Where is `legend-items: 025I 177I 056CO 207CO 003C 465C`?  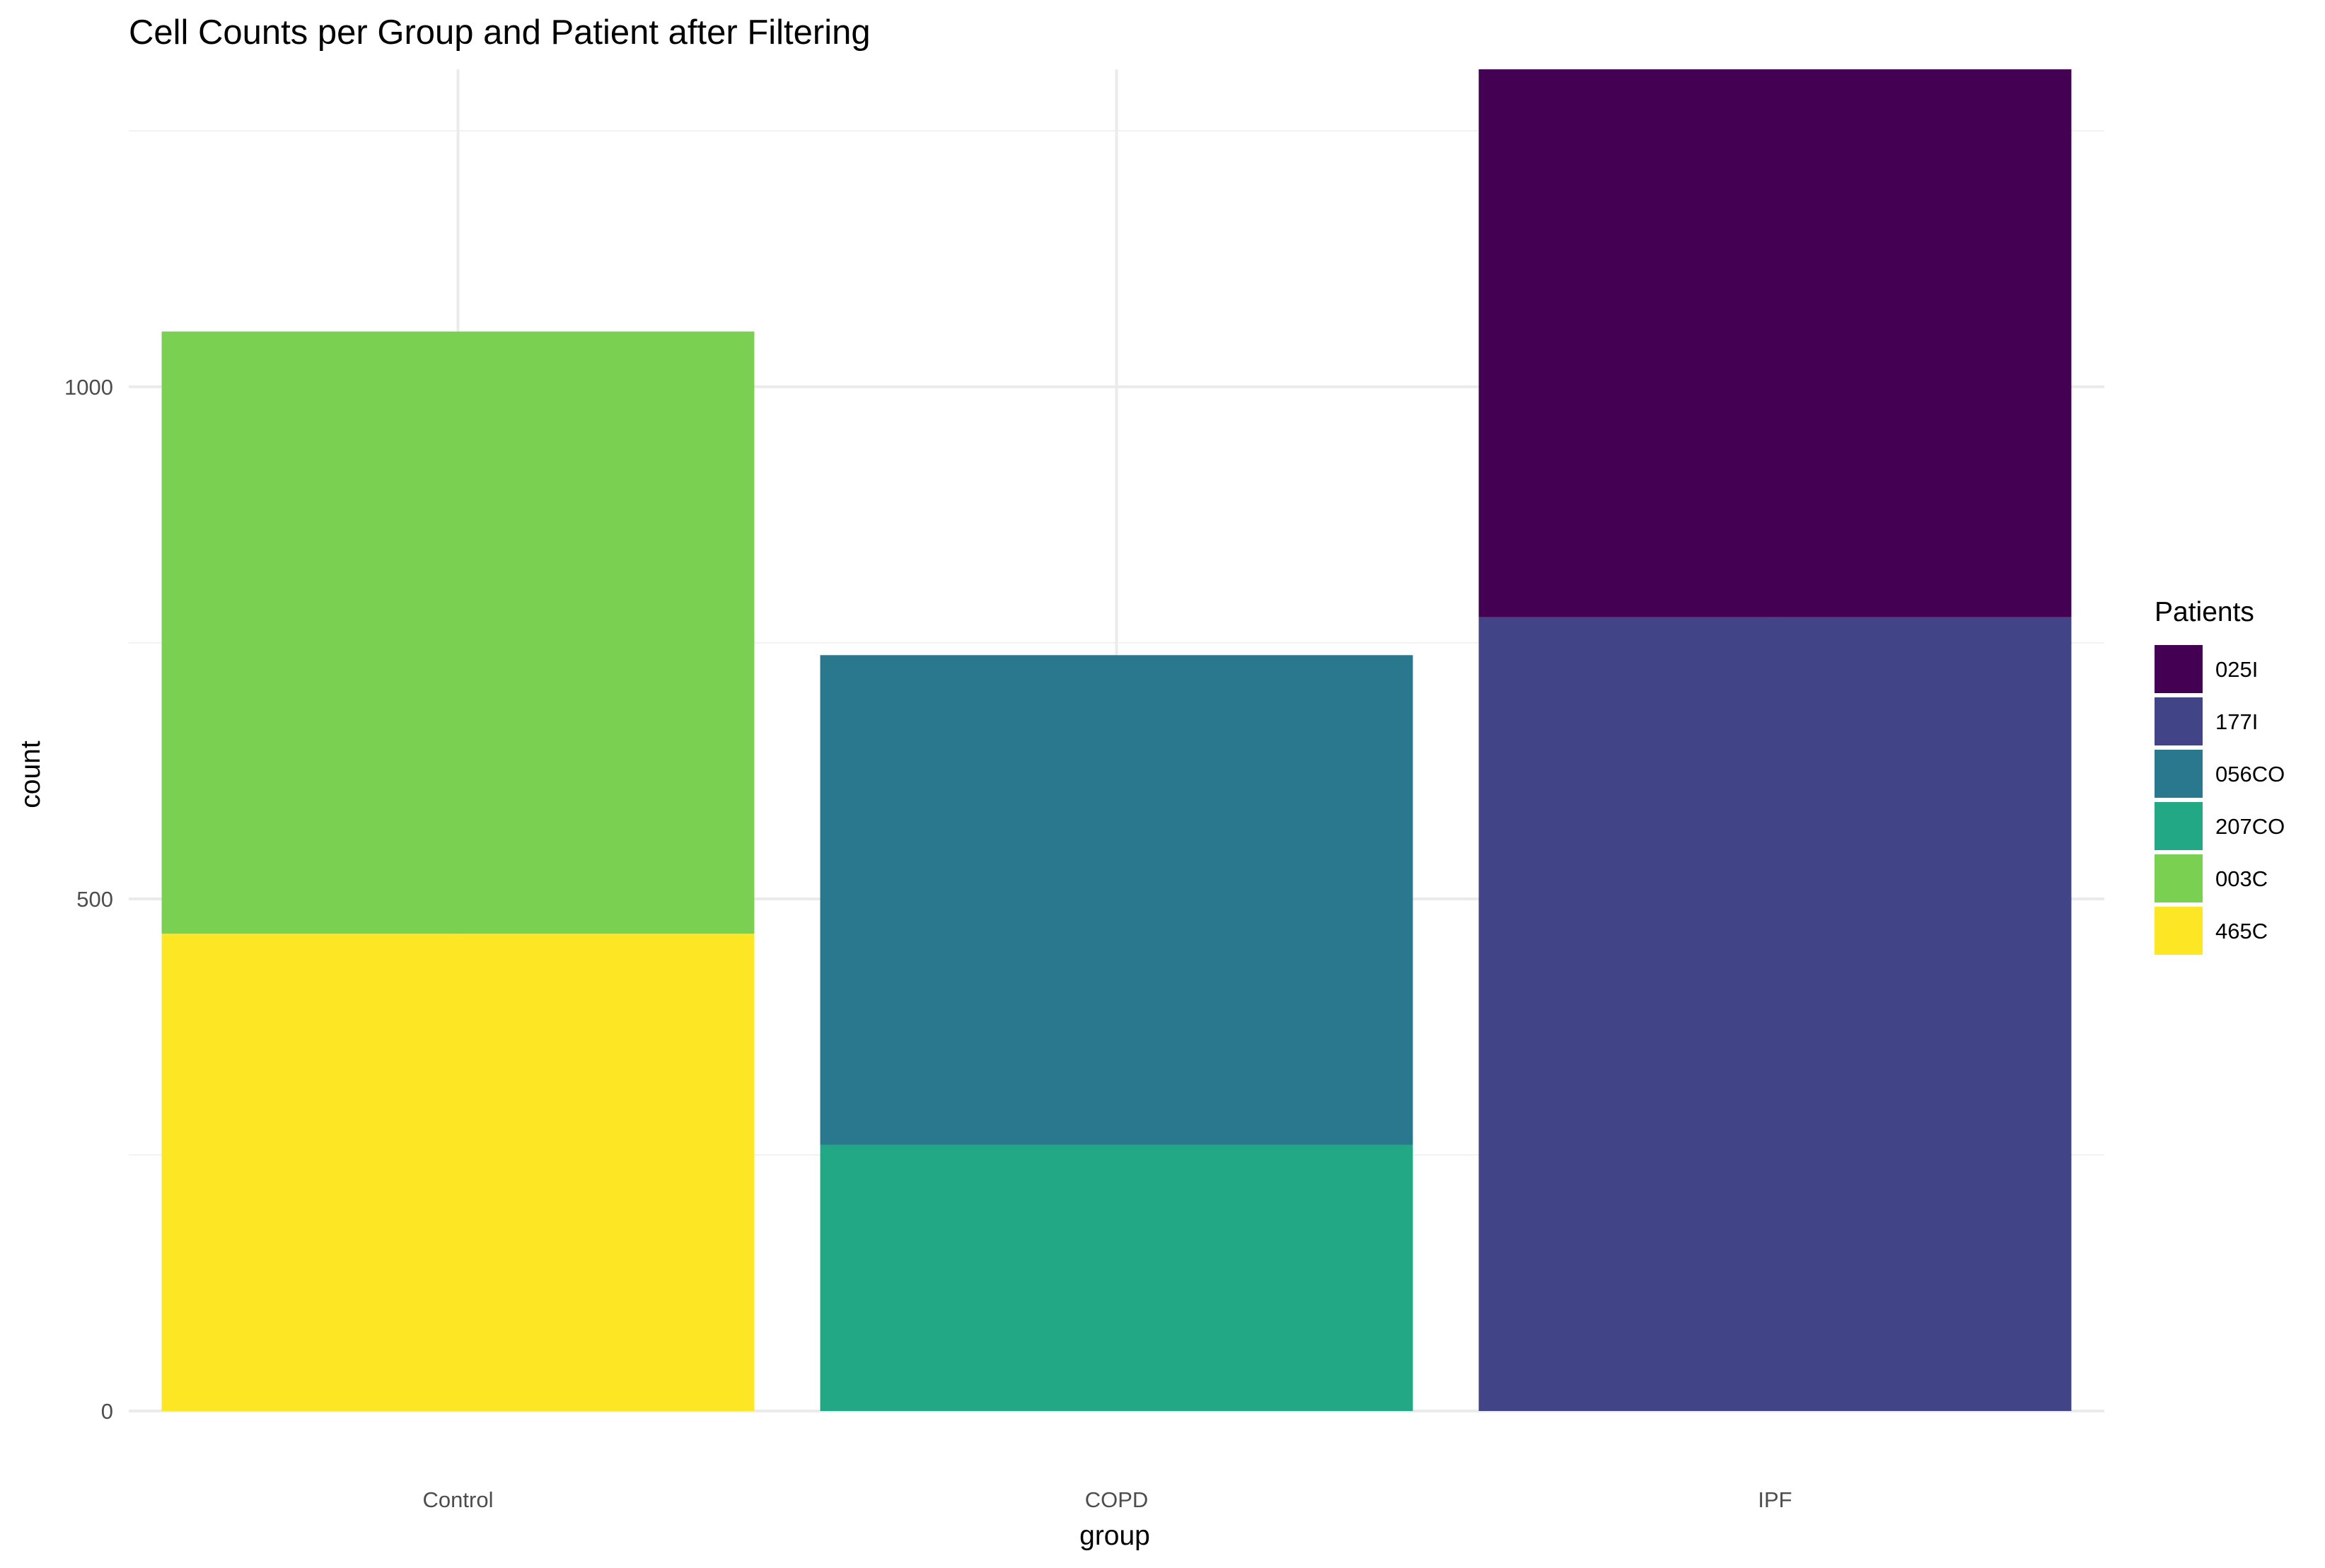 legend-items: 025I 177I 056CO 207CO 003C 465C is located at coordinates (2220, 800).